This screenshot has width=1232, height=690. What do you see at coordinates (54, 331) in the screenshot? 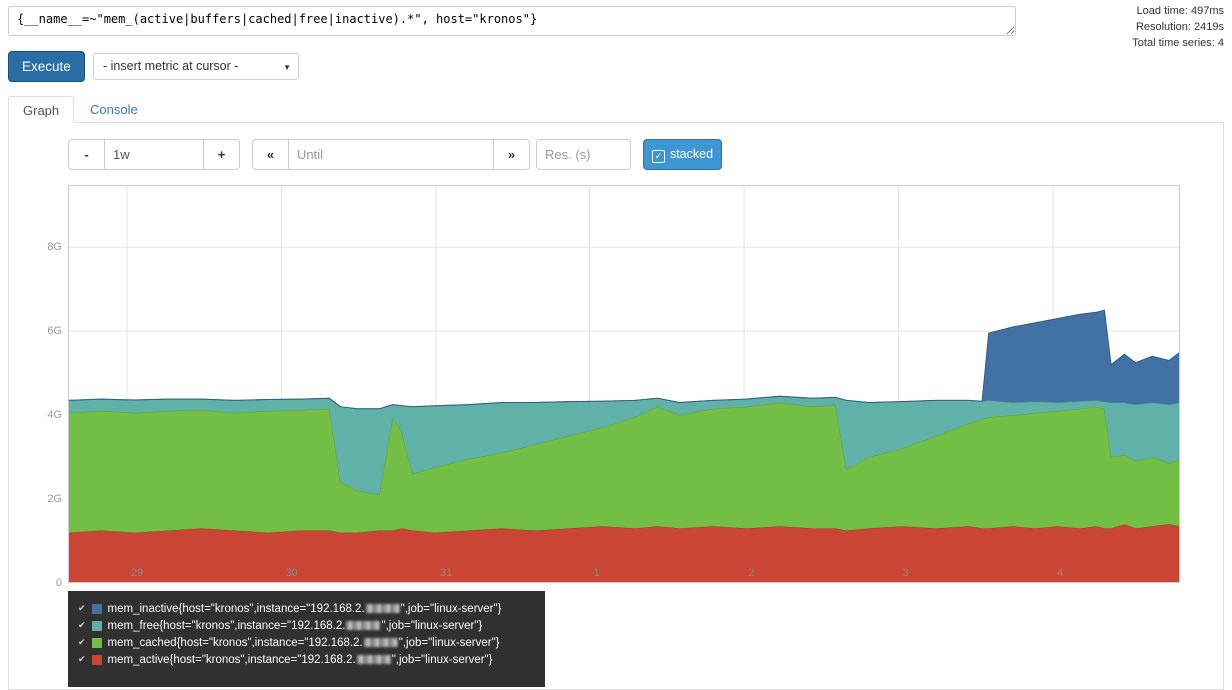
I see `y-tick-label: 6G` at bounding box center [54, 331].